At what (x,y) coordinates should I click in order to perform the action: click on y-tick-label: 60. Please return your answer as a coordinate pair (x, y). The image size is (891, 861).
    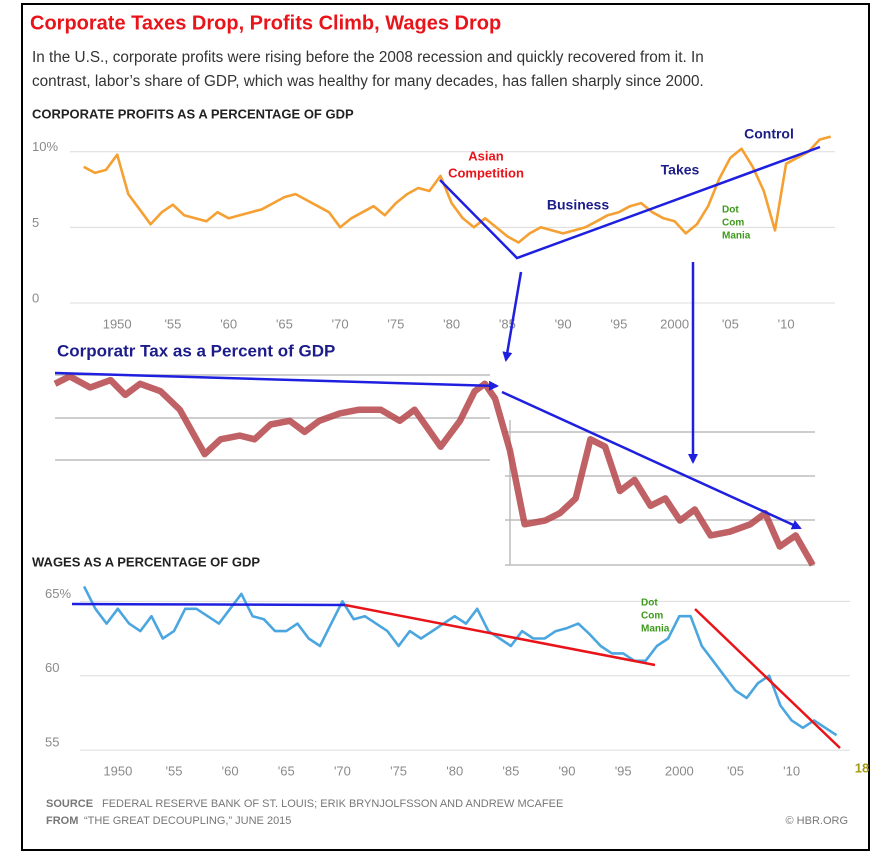
    Looking at the image, I should click on (52, 667).